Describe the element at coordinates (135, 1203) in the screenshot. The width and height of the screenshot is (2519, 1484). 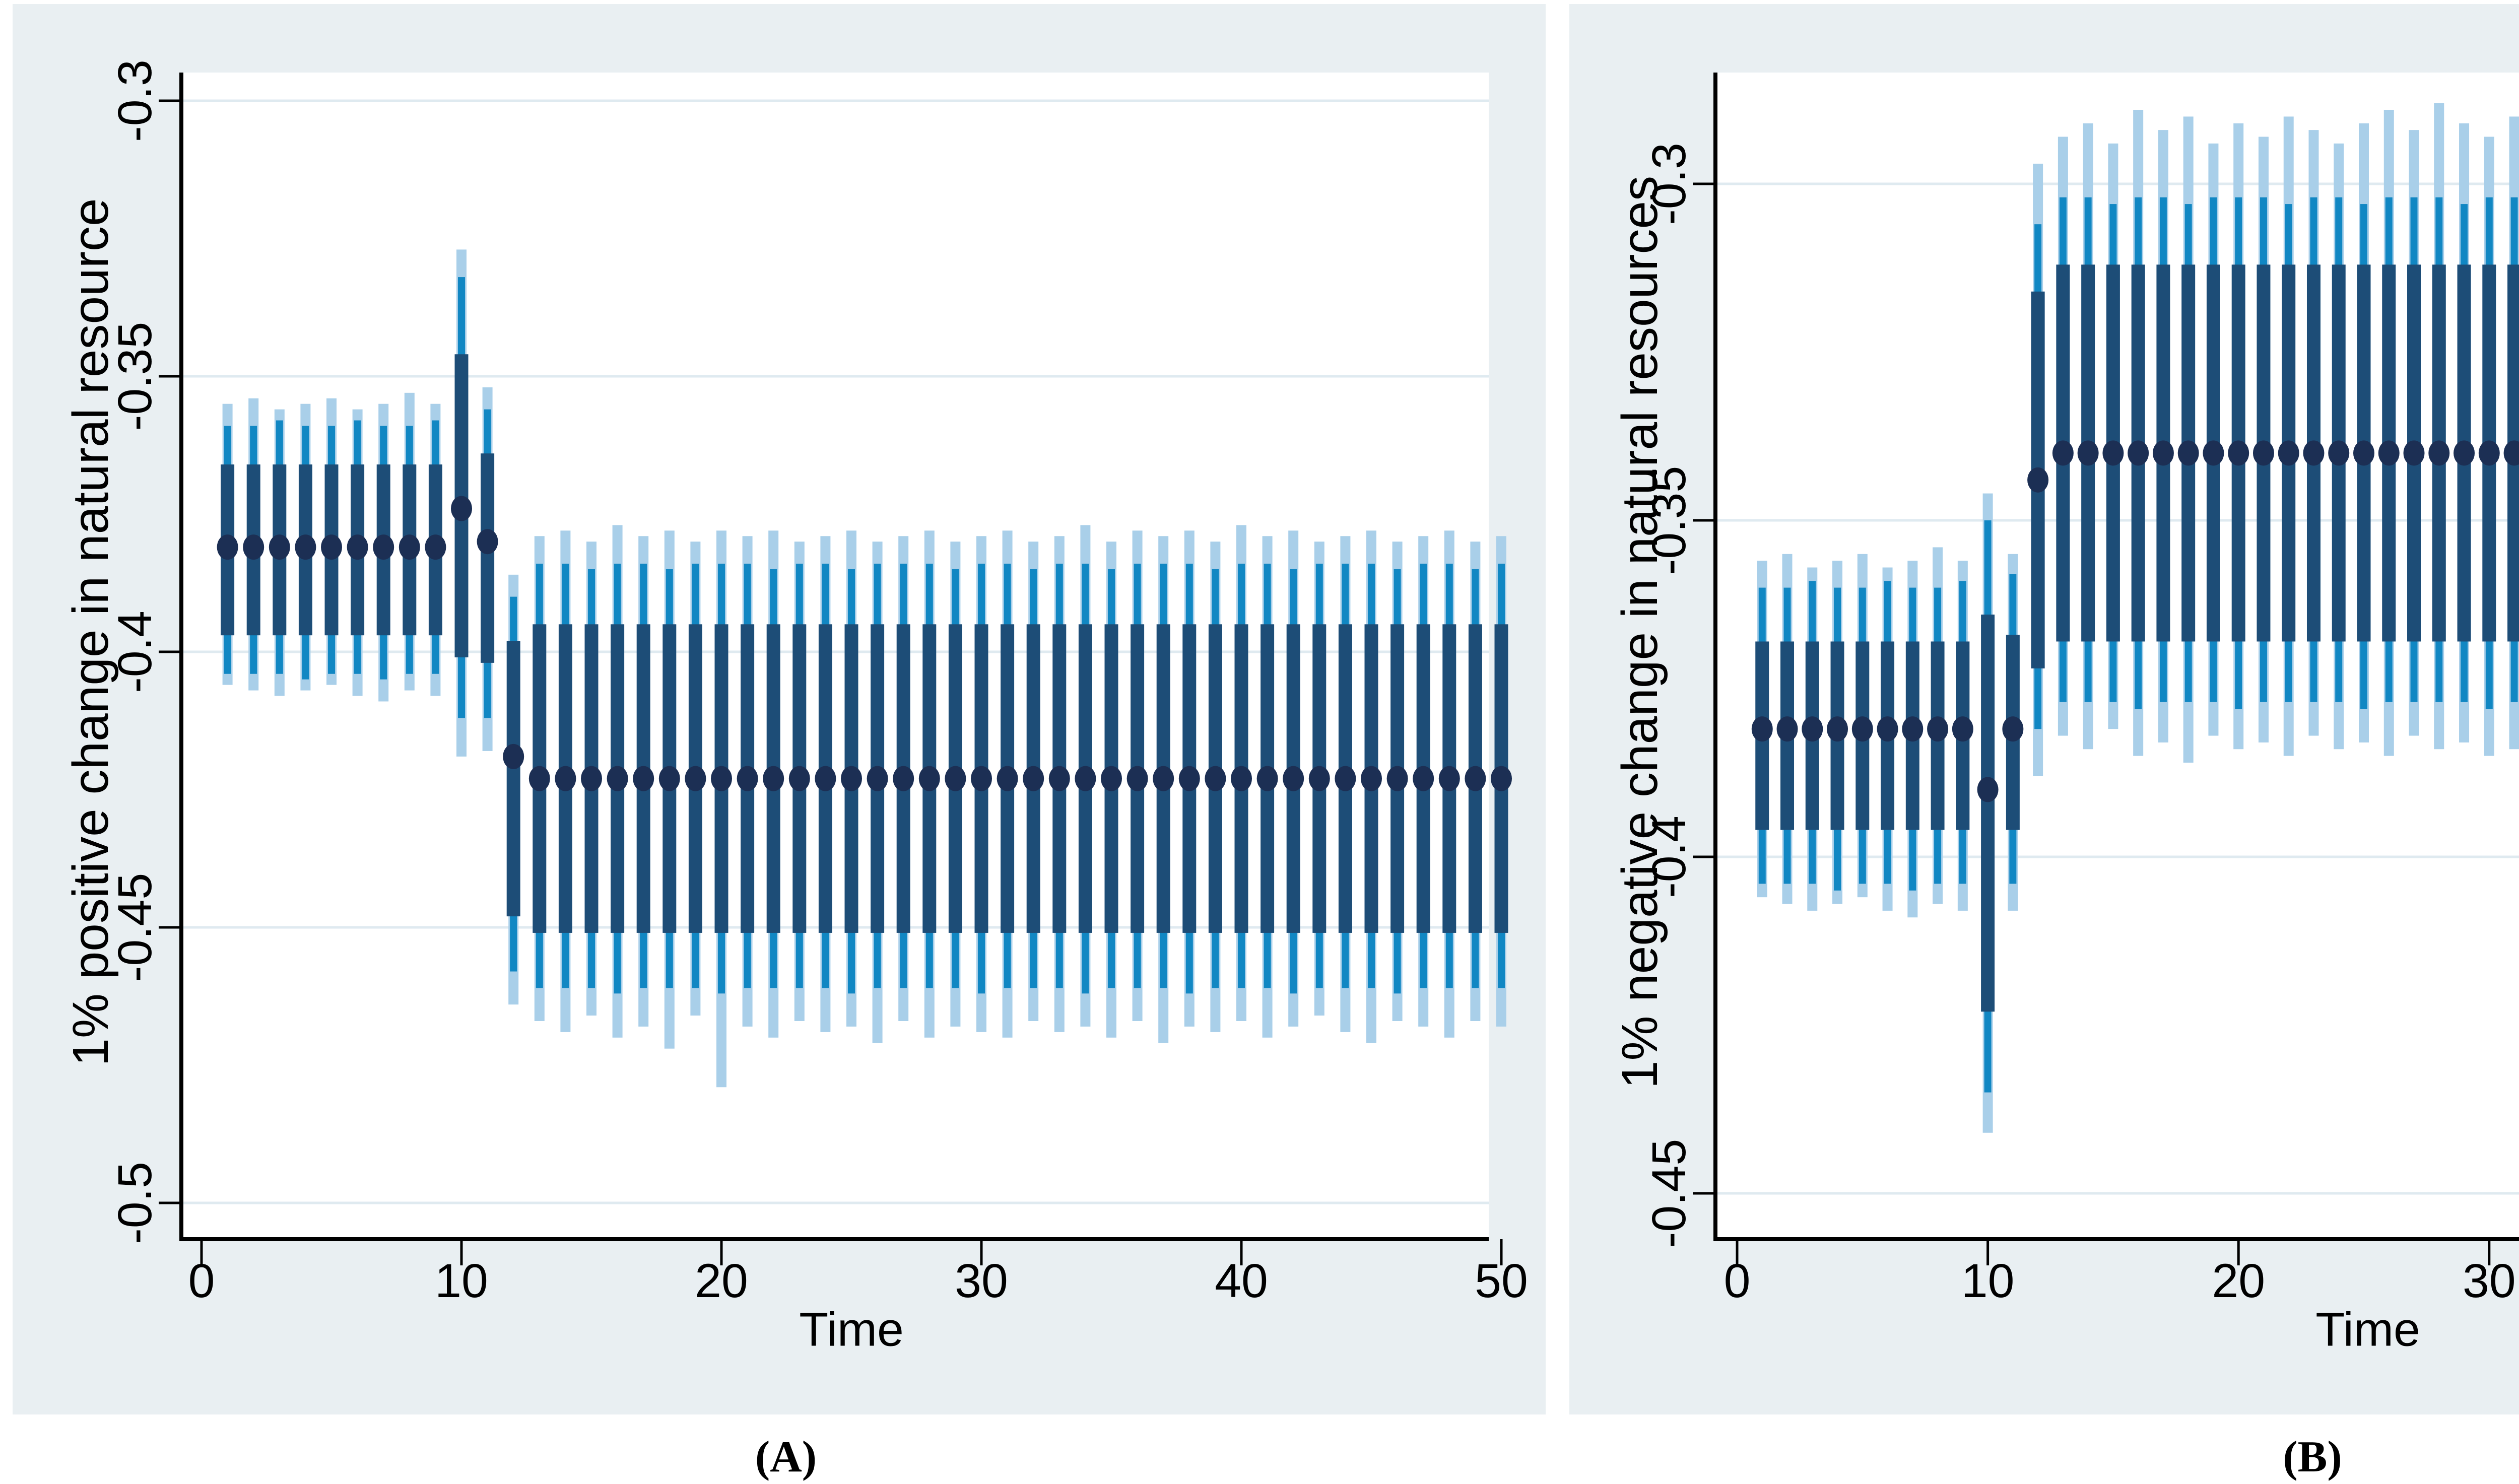
I see `svg-text: -0.5` at that location.